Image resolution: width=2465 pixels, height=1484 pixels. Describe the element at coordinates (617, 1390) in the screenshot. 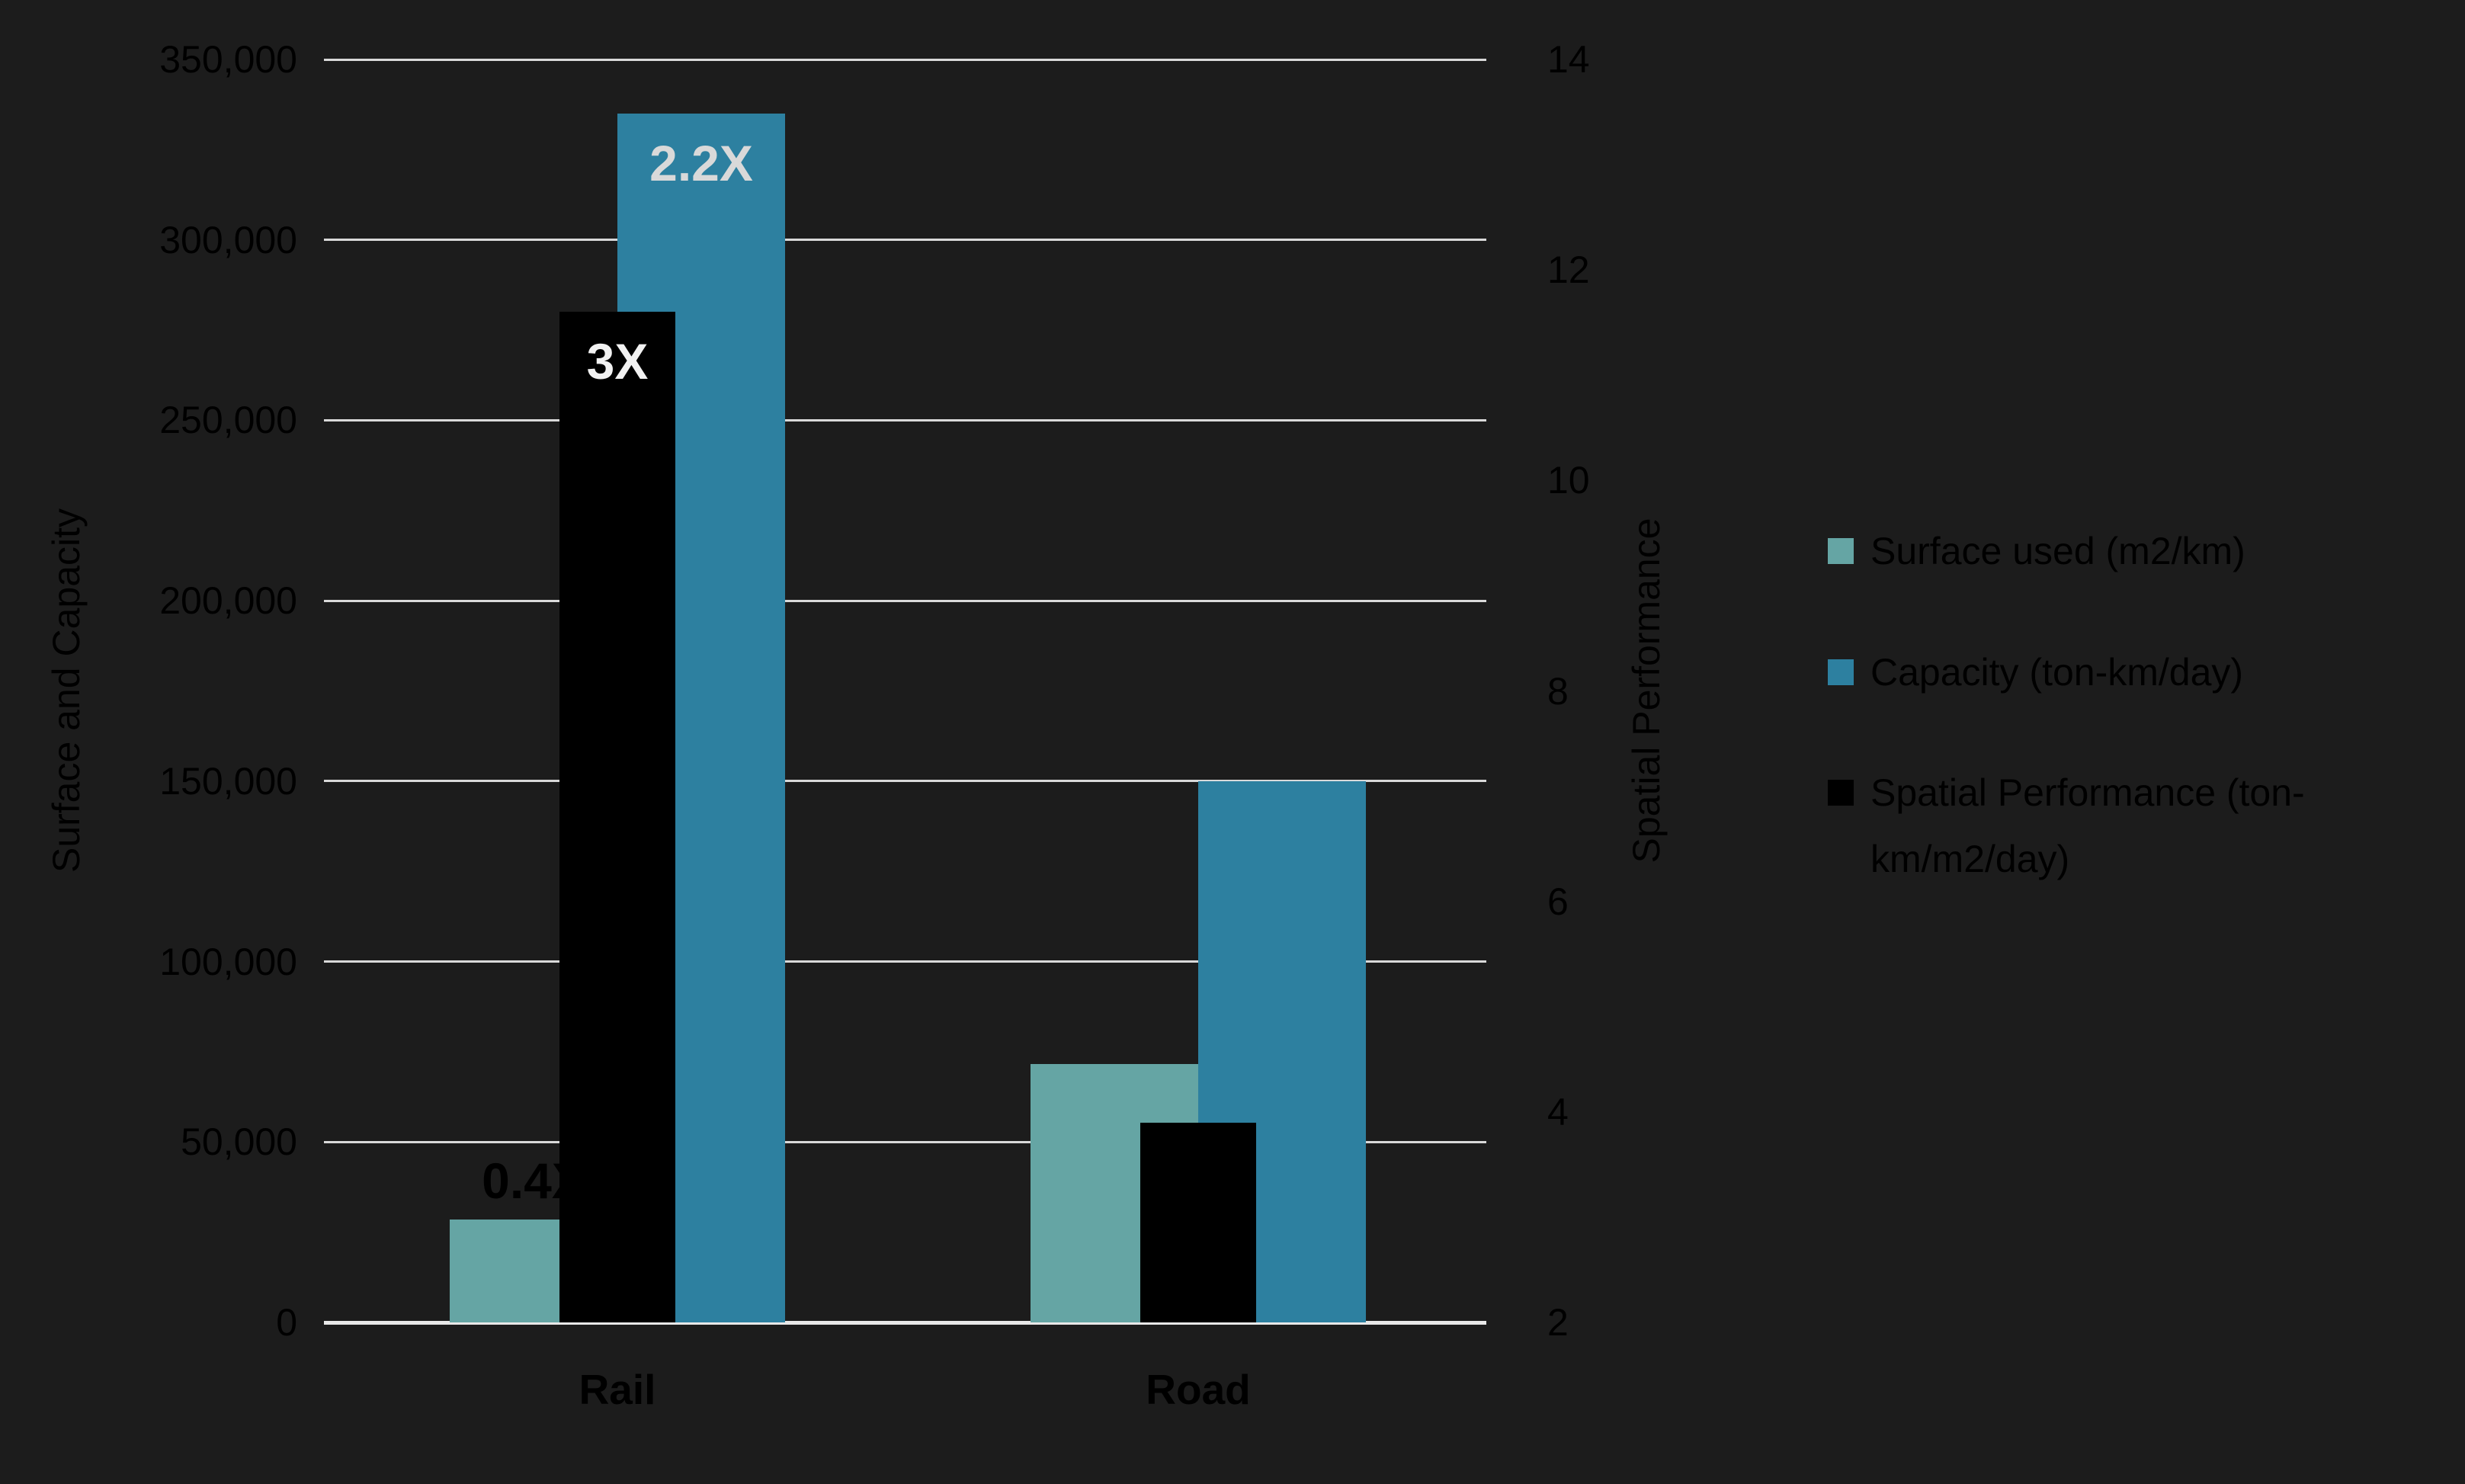

I see `x-axis-category-label: Rail` at that location.